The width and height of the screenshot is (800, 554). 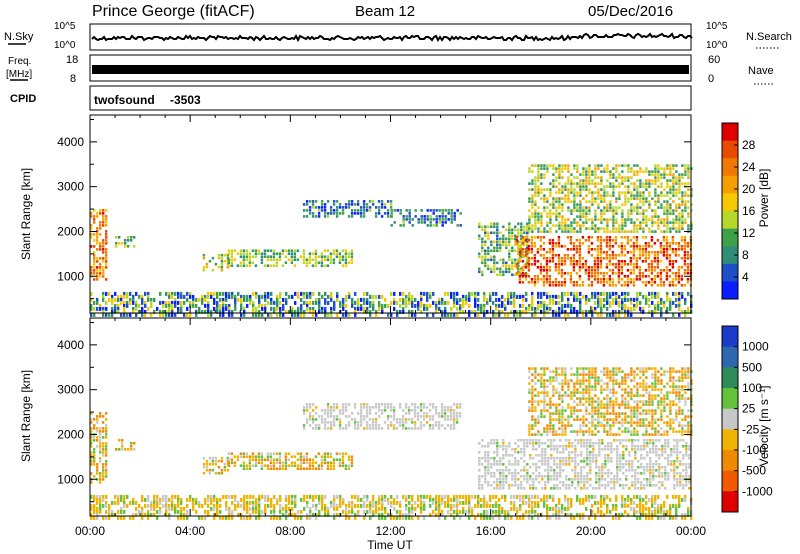 What do you see at coordinates (714, 60) in the screenshot?
I see `nave-tick-top: 60` at bounding box center [714, 60].